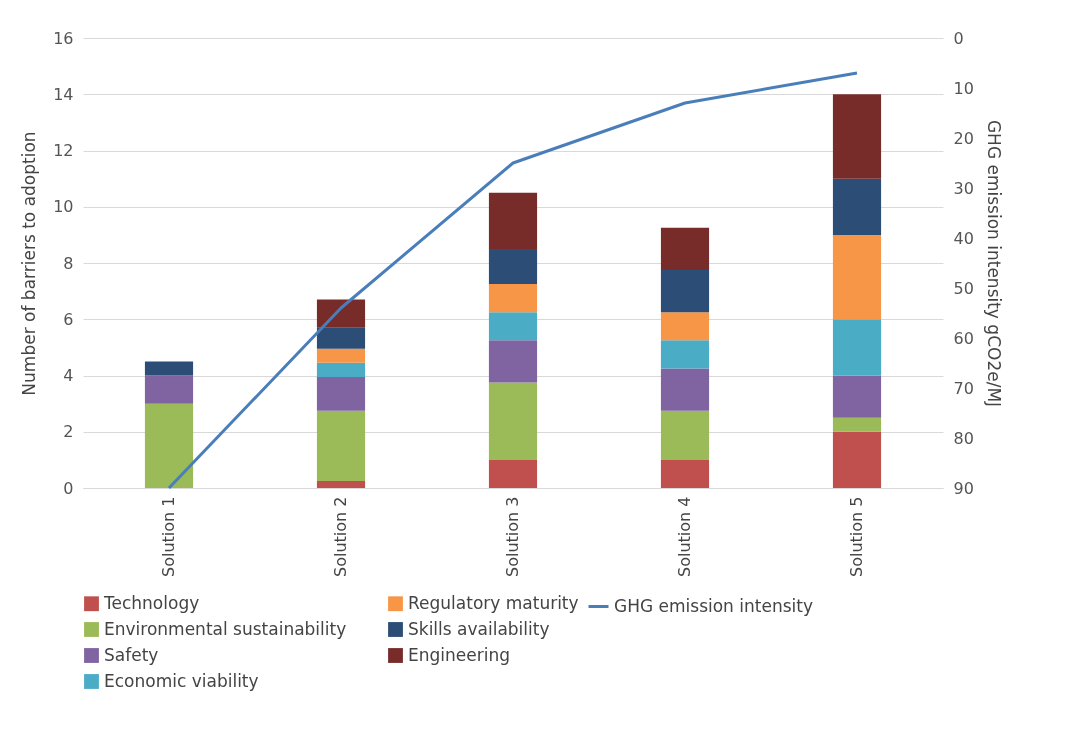 This screenshot has height=729, width=1080. What do you see at coordinates (963, 238) in the screenshot?
I see `y2-tick-label: 40` at bounding box center [963, 238].